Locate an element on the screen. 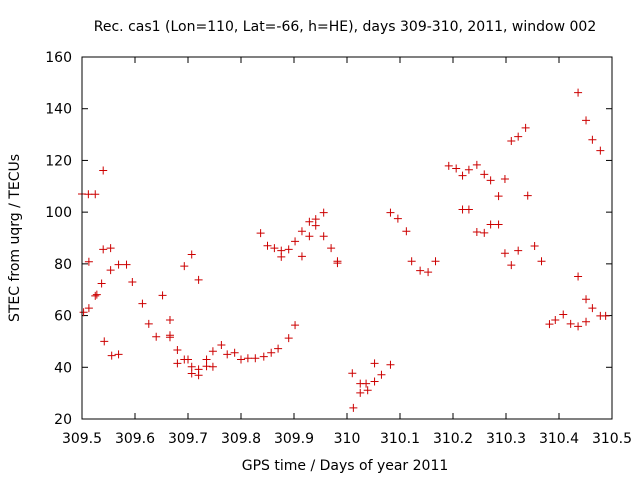 Image resolution: width=640 pixels, height=480 pixels. x-tick-label: 310.4 is located at coordinates (559, 439).